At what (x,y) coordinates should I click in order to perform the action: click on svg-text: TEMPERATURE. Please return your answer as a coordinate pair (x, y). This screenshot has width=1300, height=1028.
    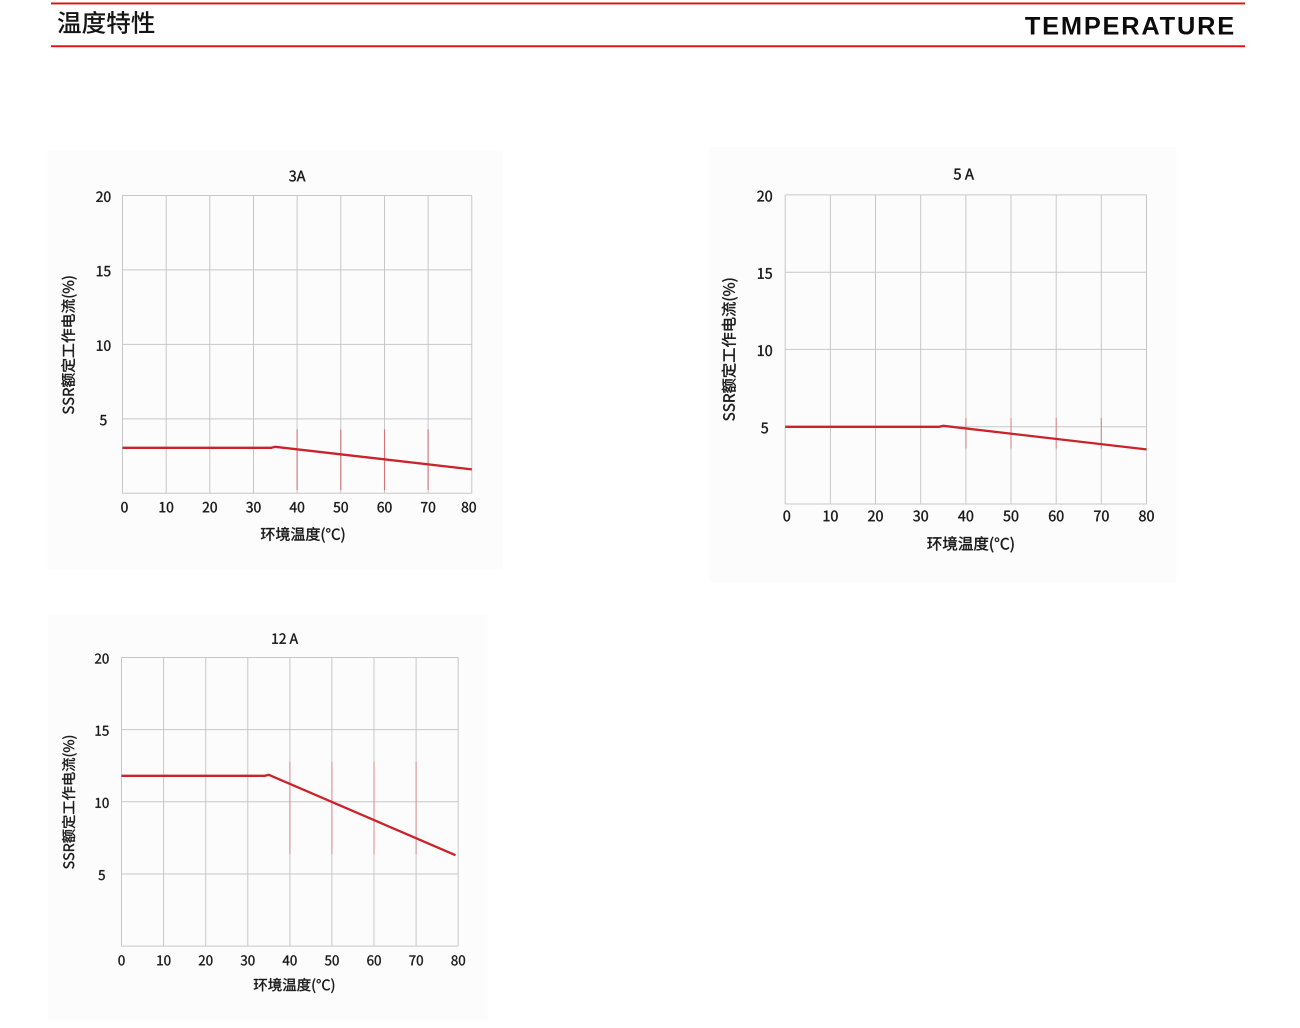
    Looking at the image, I should click on (1130, 27).